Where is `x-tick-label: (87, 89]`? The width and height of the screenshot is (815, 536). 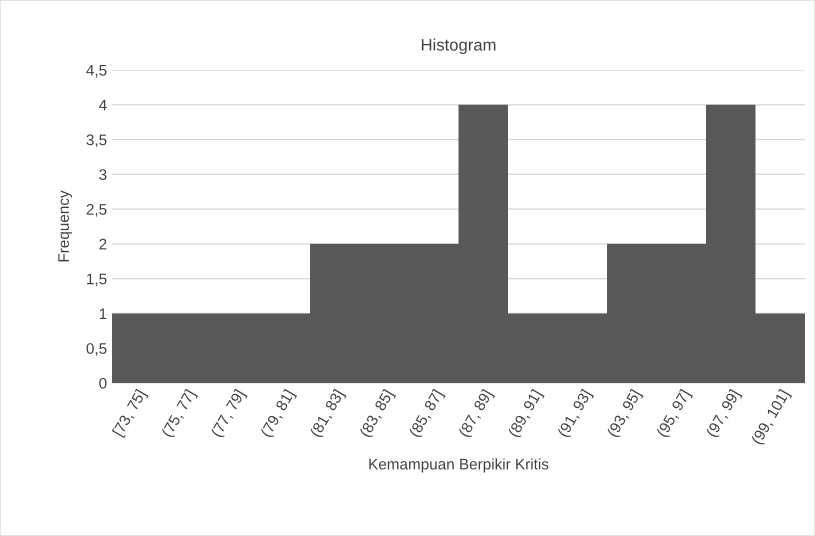 x-tick-label: (87, 89] is located at coordinates (477, 414).